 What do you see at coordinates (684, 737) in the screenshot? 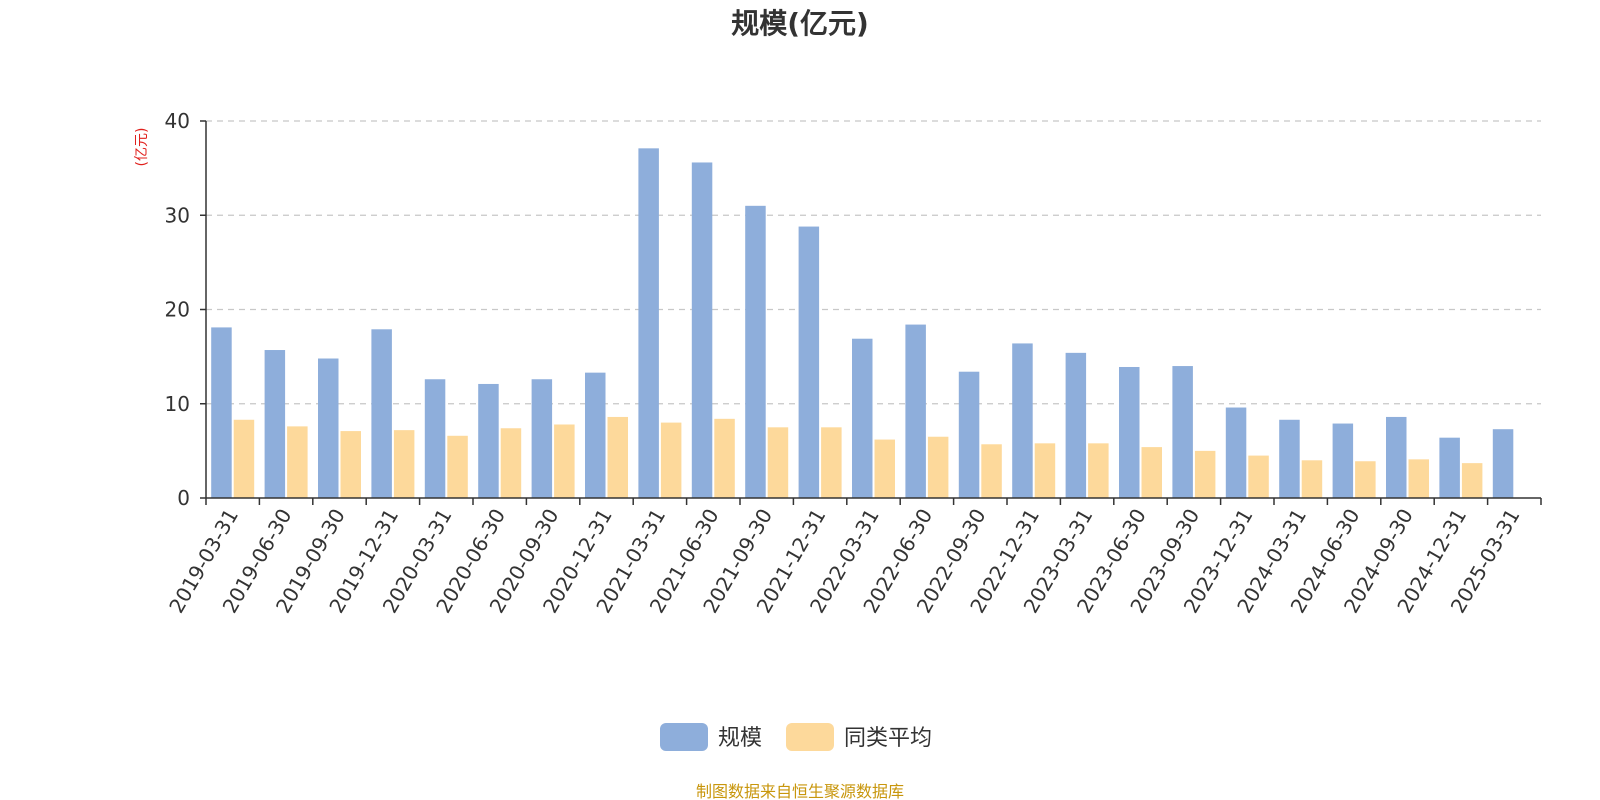
I see `legend-swatch-scale` at bounding box center [684, 737].